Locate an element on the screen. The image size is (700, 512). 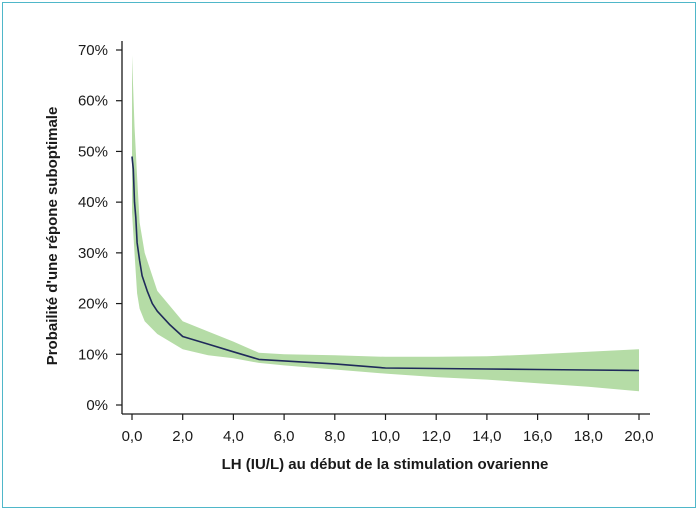
y-tick-label: 0% is located at coordinates (97, 405).